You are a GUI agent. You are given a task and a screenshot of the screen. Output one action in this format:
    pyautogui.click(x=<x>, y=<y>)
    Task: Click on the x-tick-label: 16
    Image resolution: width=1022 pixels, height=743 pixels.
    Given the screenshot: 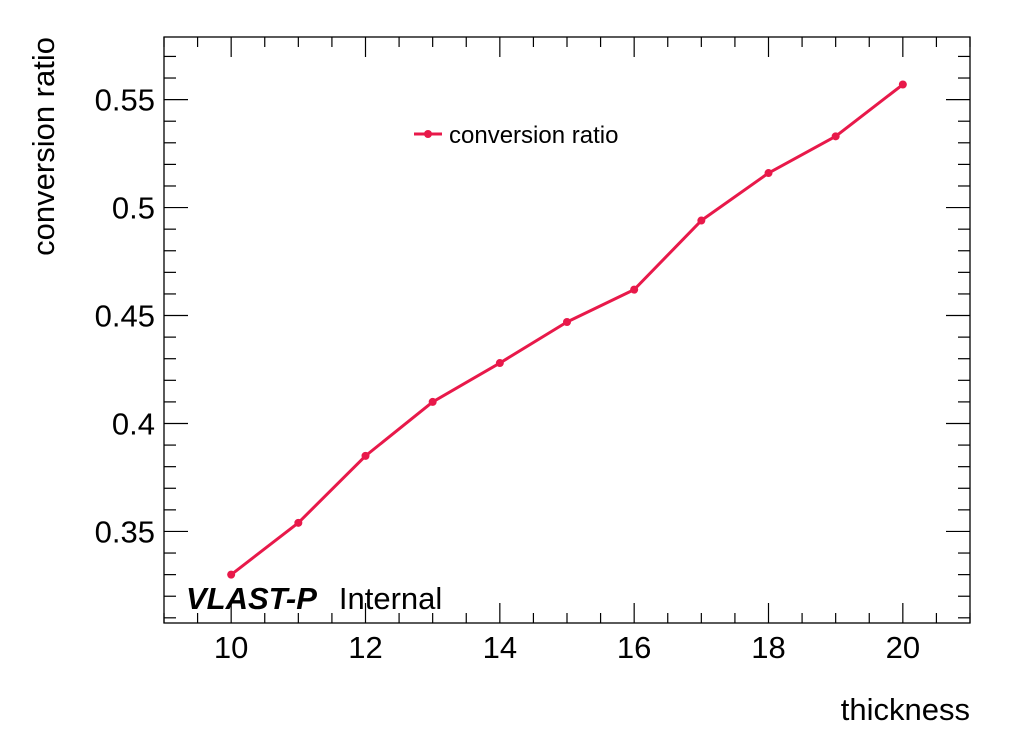 What is the action you would take?
    pyautogui.click(x=634, y=647)
    